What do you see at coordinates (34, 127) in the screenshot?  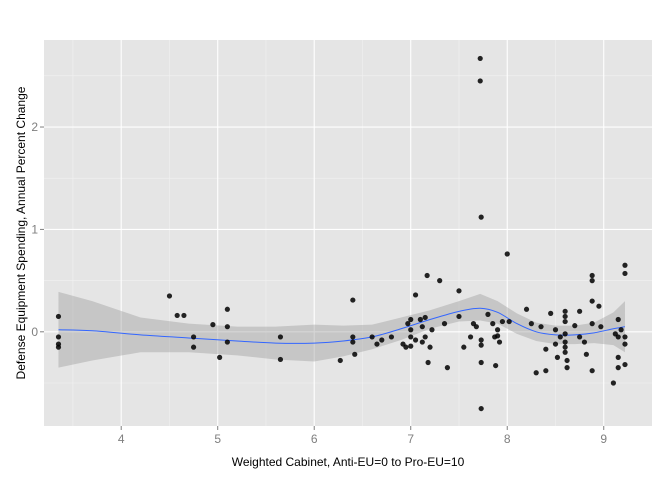 I see `y-tick-label: 2` at bounding box center [34, 127].